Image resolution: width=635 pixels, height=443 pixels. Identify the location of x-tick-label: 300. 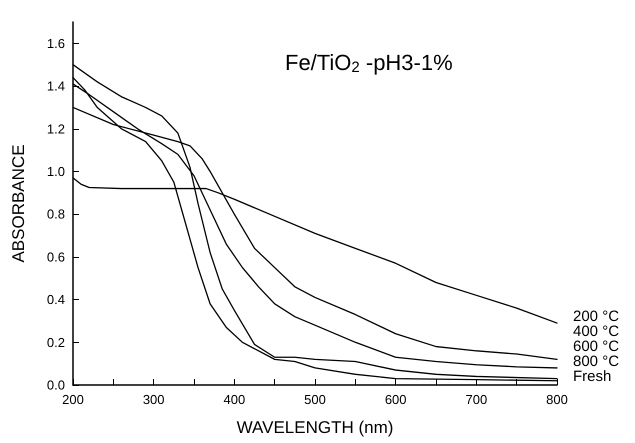
(153, 399).